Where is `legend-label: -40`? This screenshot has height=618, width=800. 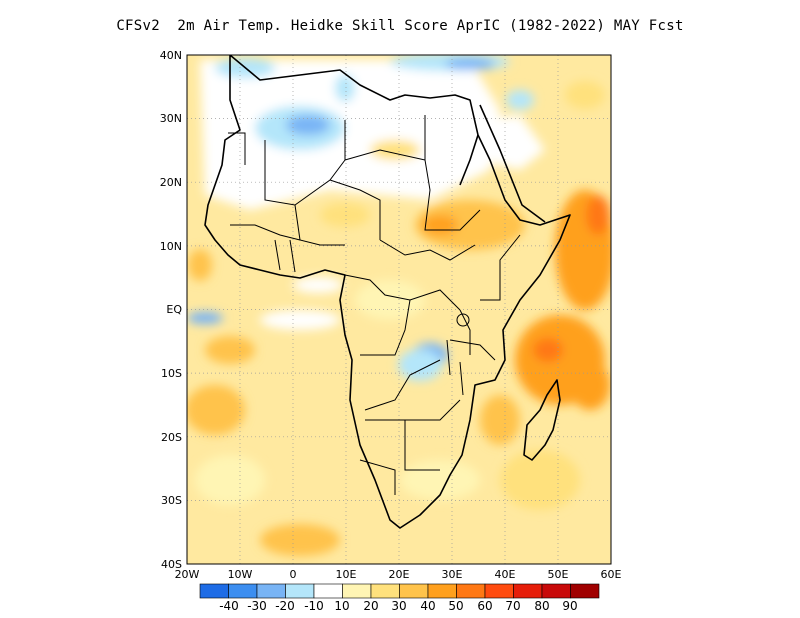 legend-label: -40 is located at coordinates (229, 606).